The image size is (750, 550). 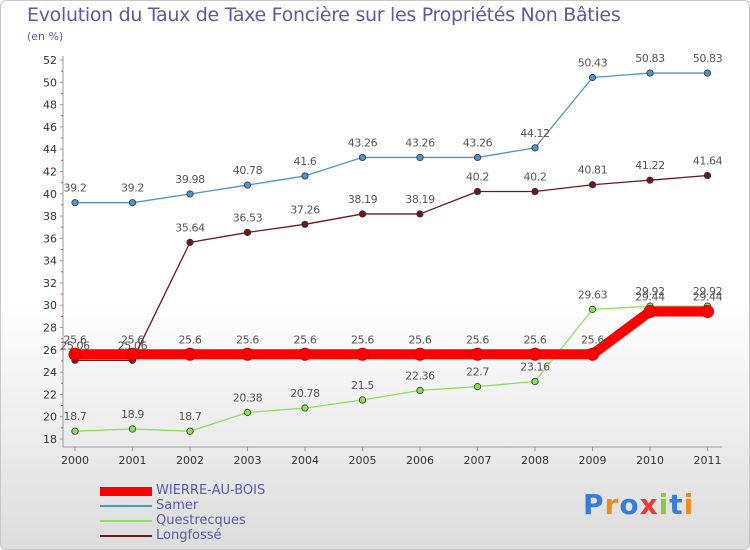 I want to click on data-label: 25.06, so click(x=133, y=345).